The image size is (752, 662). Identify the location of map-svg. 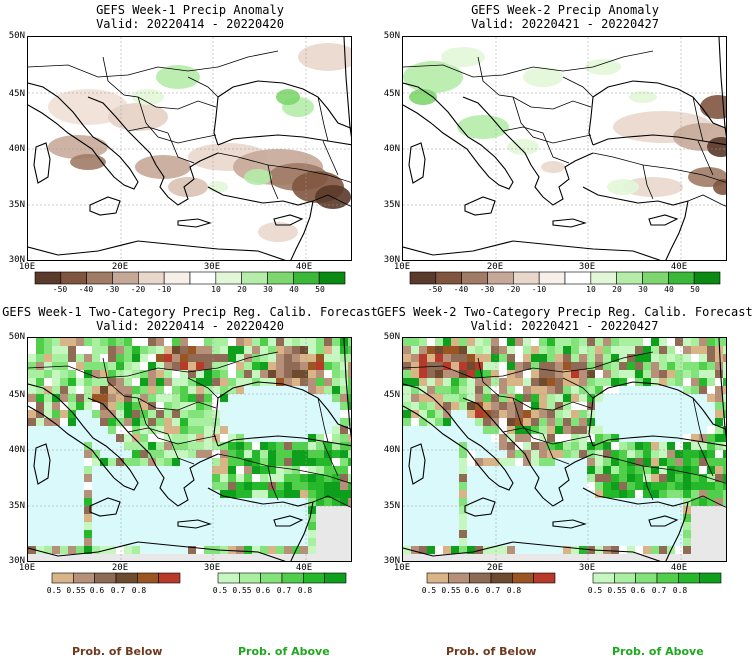
(564, 148).